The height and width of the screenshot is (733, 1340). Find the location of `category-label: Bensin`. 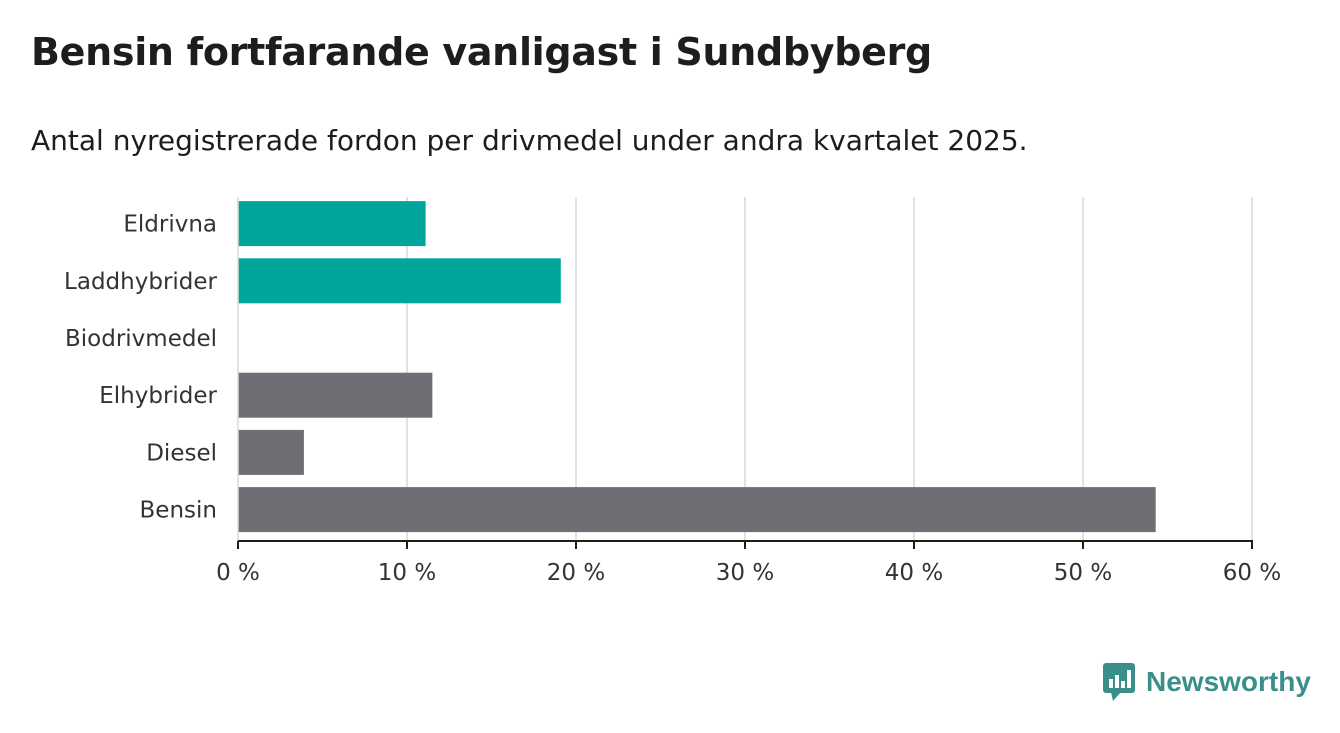

category-label: Bensin is located at coordinates (178, 511).